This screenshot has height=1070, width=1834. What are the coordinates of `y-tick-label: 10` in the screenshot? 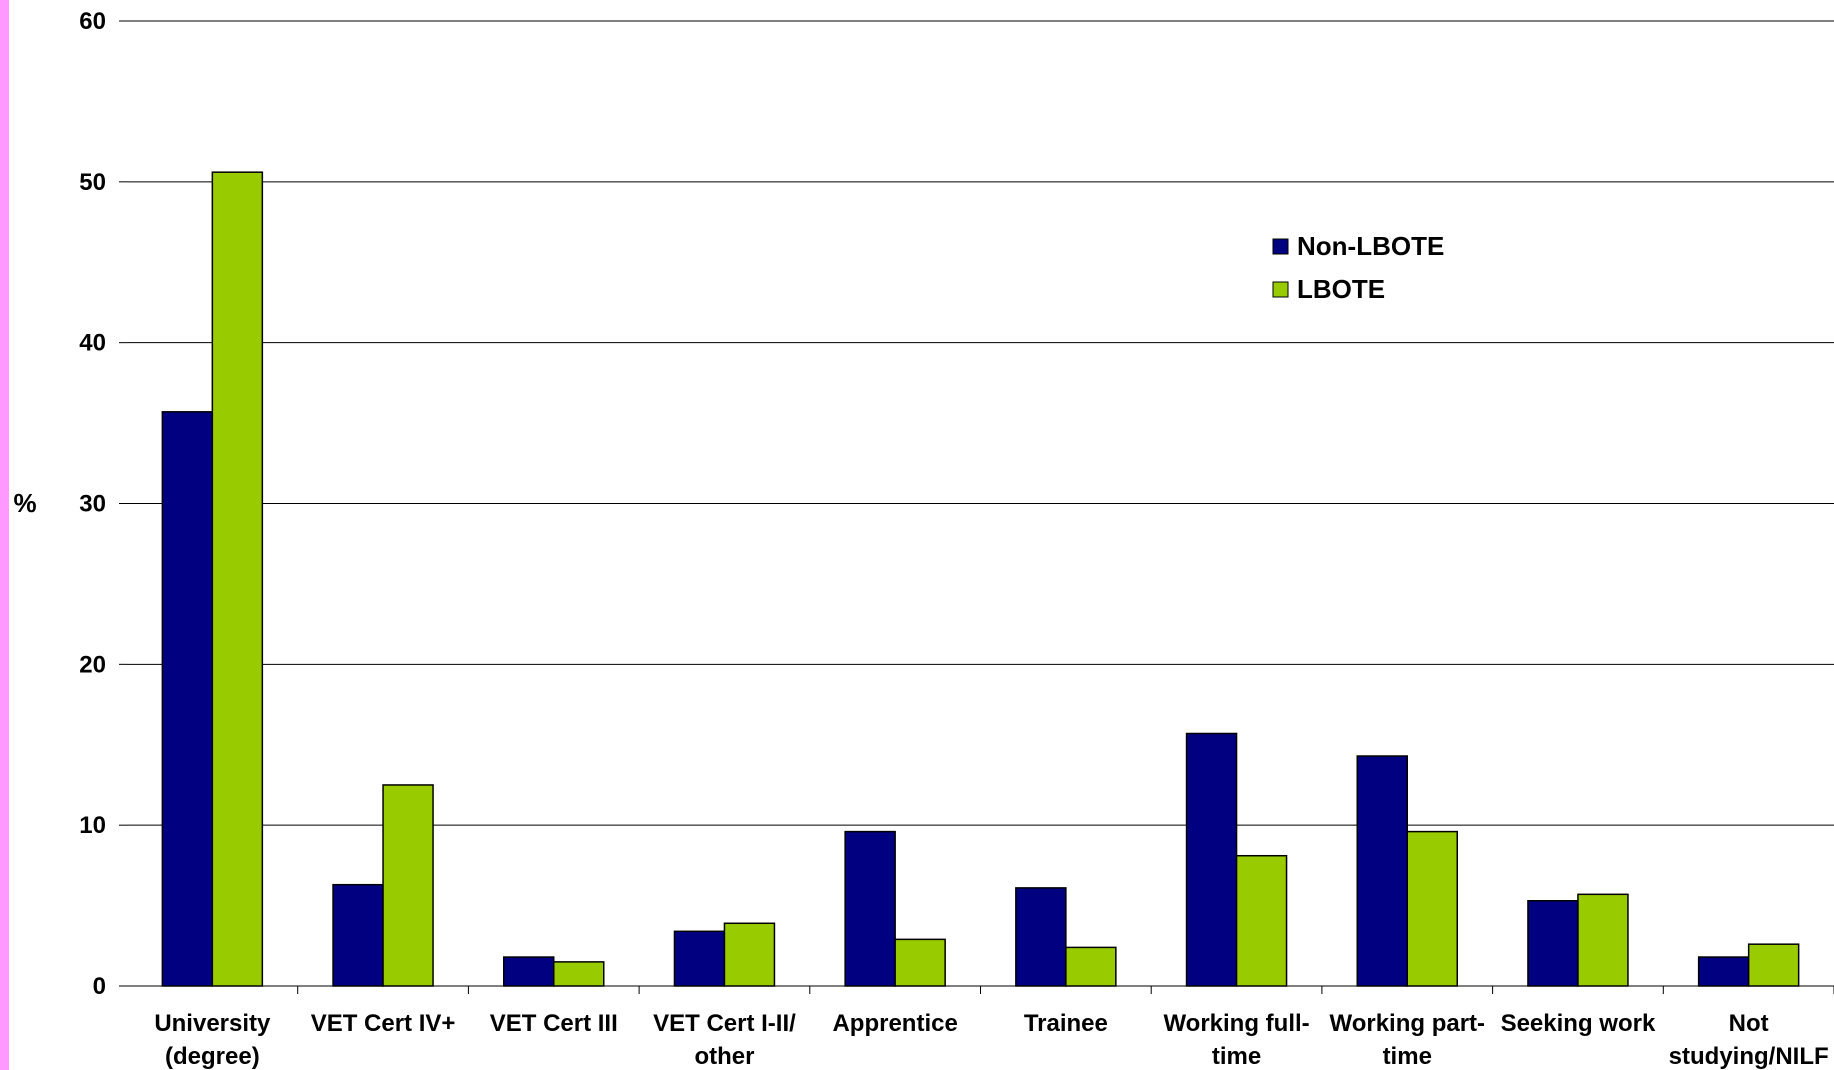 It's located at (92, 825).